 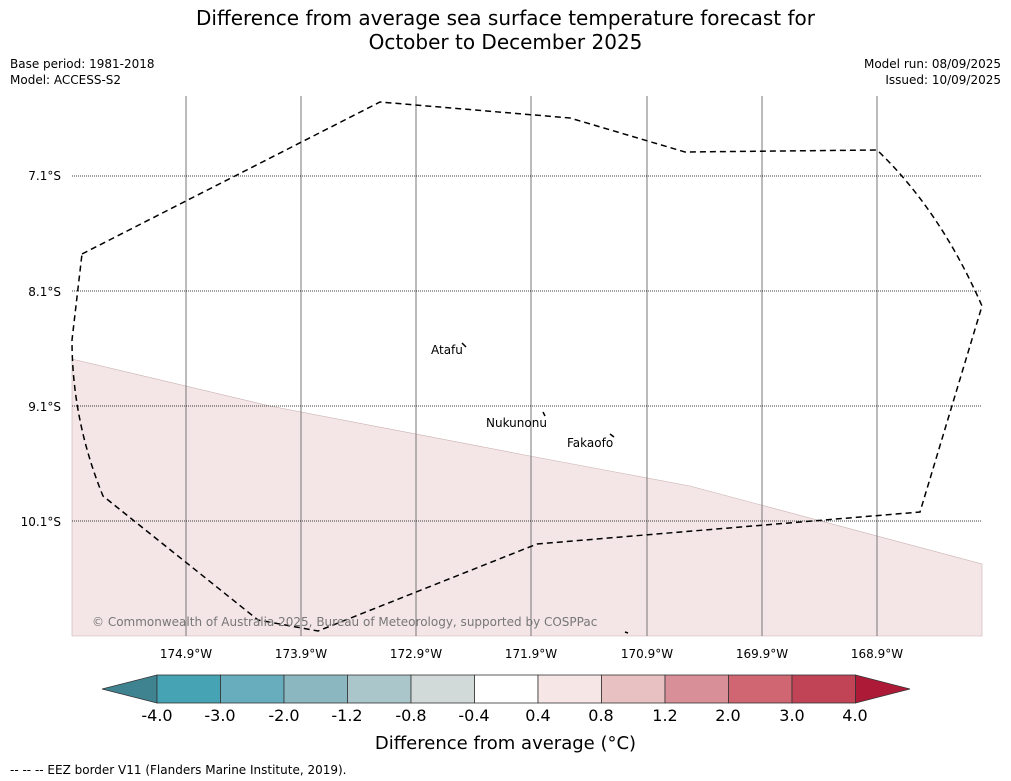 I want to click on colorbar-label: -0.8, so click(x=411, y=715).